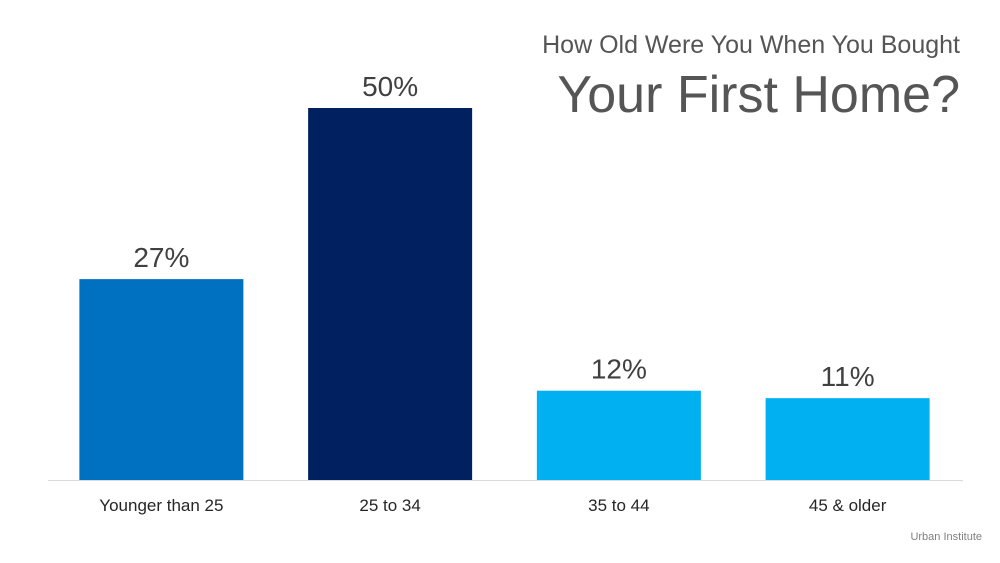 The image size is (1000, 563). What do you see at coordinates (161, 257) in the screenshot?
I see `value-label-0: 27%` at bounding box center [161, 257].